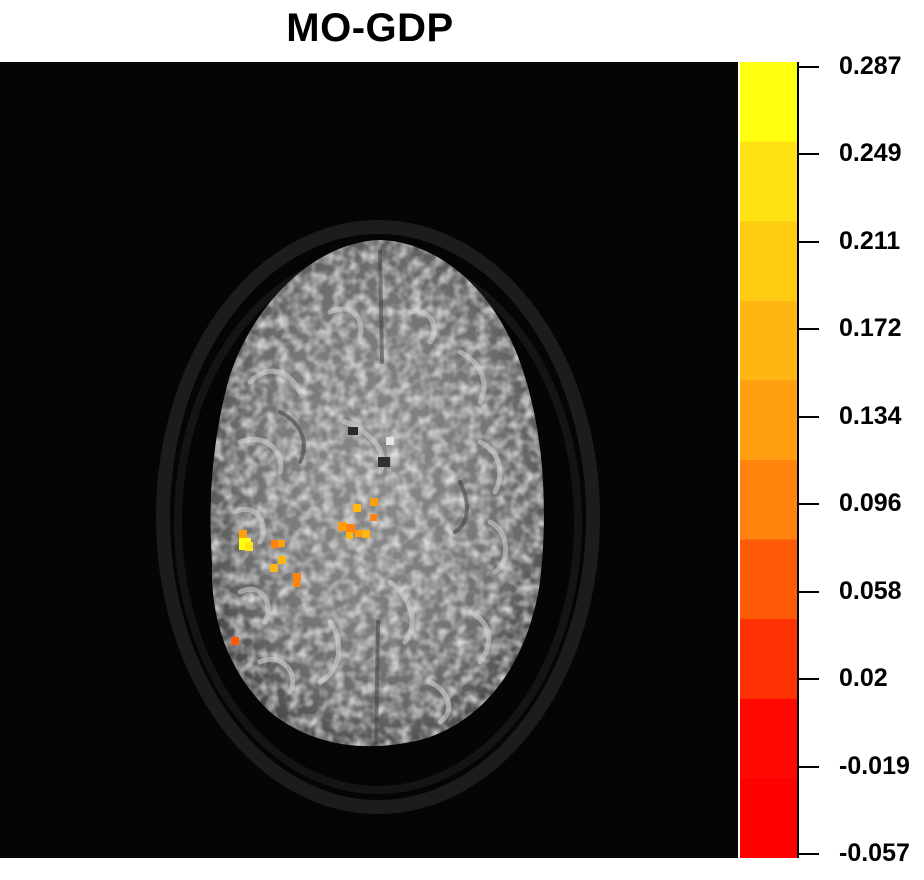 The image size is (924, 880). Describe the element at coordinates (870, 66) in the screenshot. I see `colorbar-tick-label: 0.287` at that location.